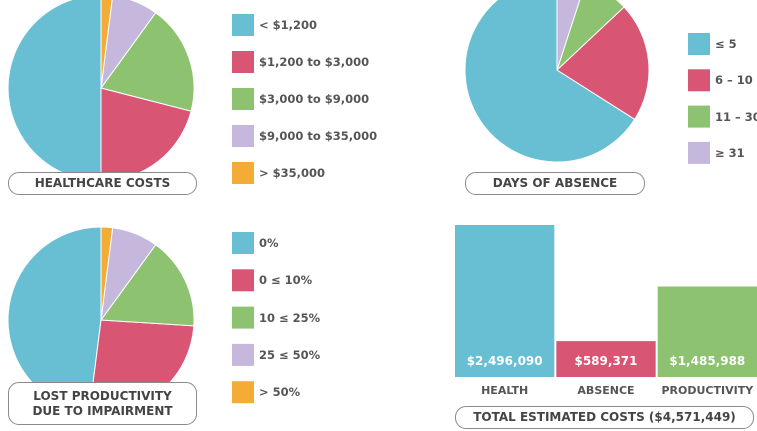  What do you see at coordinates (280, 392) in the screenshot?
I see `legend-label: > 50%` at bounding box center [280, 392].